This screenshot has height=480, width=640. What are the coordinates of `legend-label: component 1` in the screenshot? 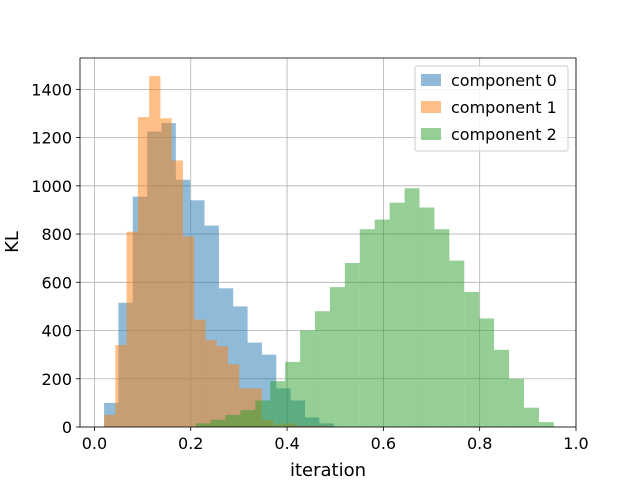 It's located at (504, 107).